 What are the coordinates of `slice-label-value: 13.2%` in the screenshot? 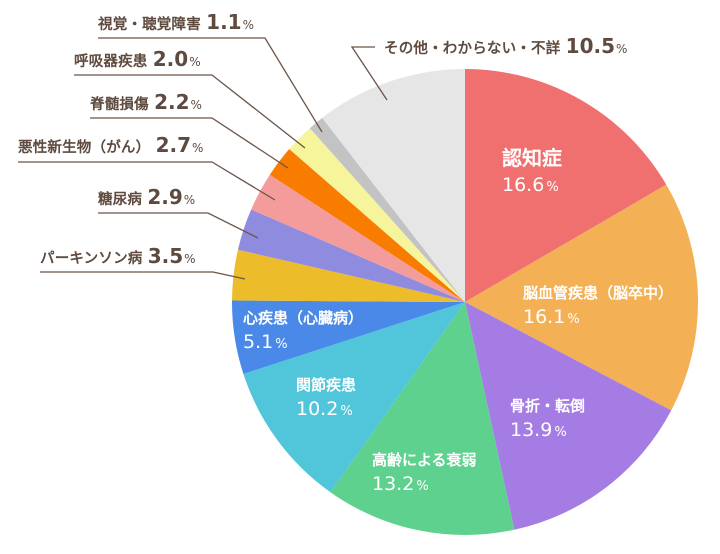 It's located at (400, 484).